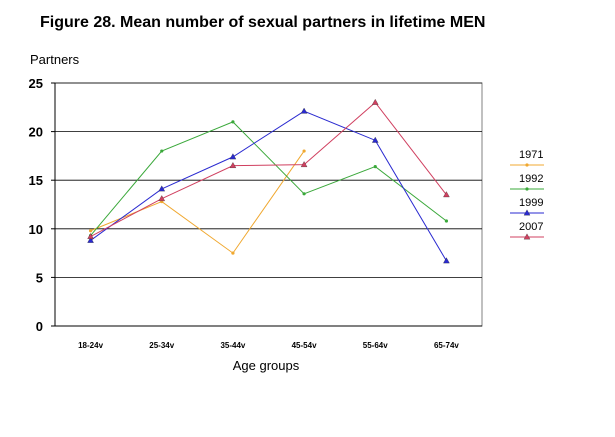 This screenshot has height=437, width=615. What do you see at coordinates (232, 345) in the screenshot?
I see `x-tick-label: 35-44v` at bounding box center [232, 345].